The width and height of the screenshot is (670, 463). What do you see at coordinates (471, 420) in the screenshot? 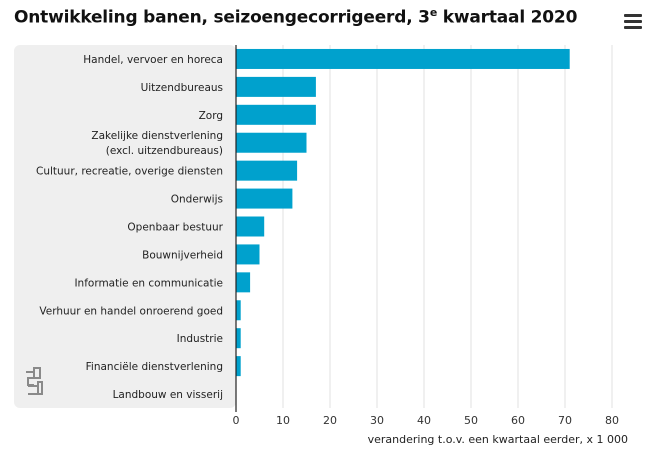
I see `x-tick-label: 50` at bounding box center [471, 420].